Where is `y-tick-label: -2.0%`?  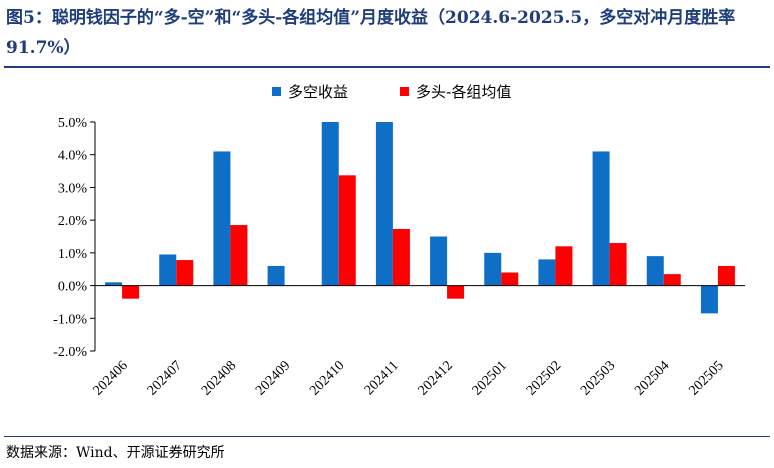
y-tick-label: -2.0% is located at coordinates (70, 352).